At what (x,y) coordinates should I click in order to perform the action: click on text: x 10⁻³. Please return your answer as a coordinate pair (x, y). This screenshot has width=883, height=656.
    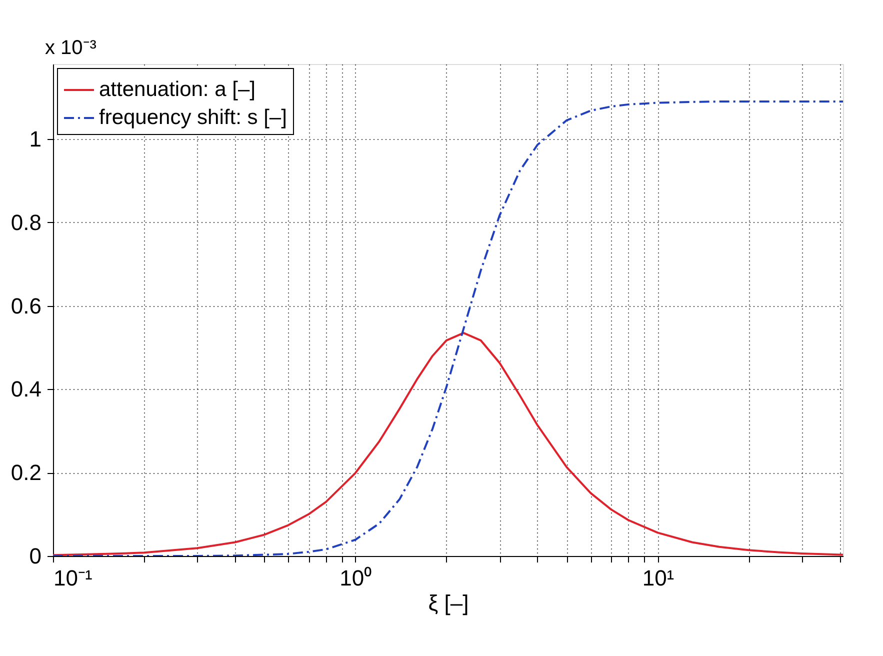
    Looking at the image, I should click on (71, 48).